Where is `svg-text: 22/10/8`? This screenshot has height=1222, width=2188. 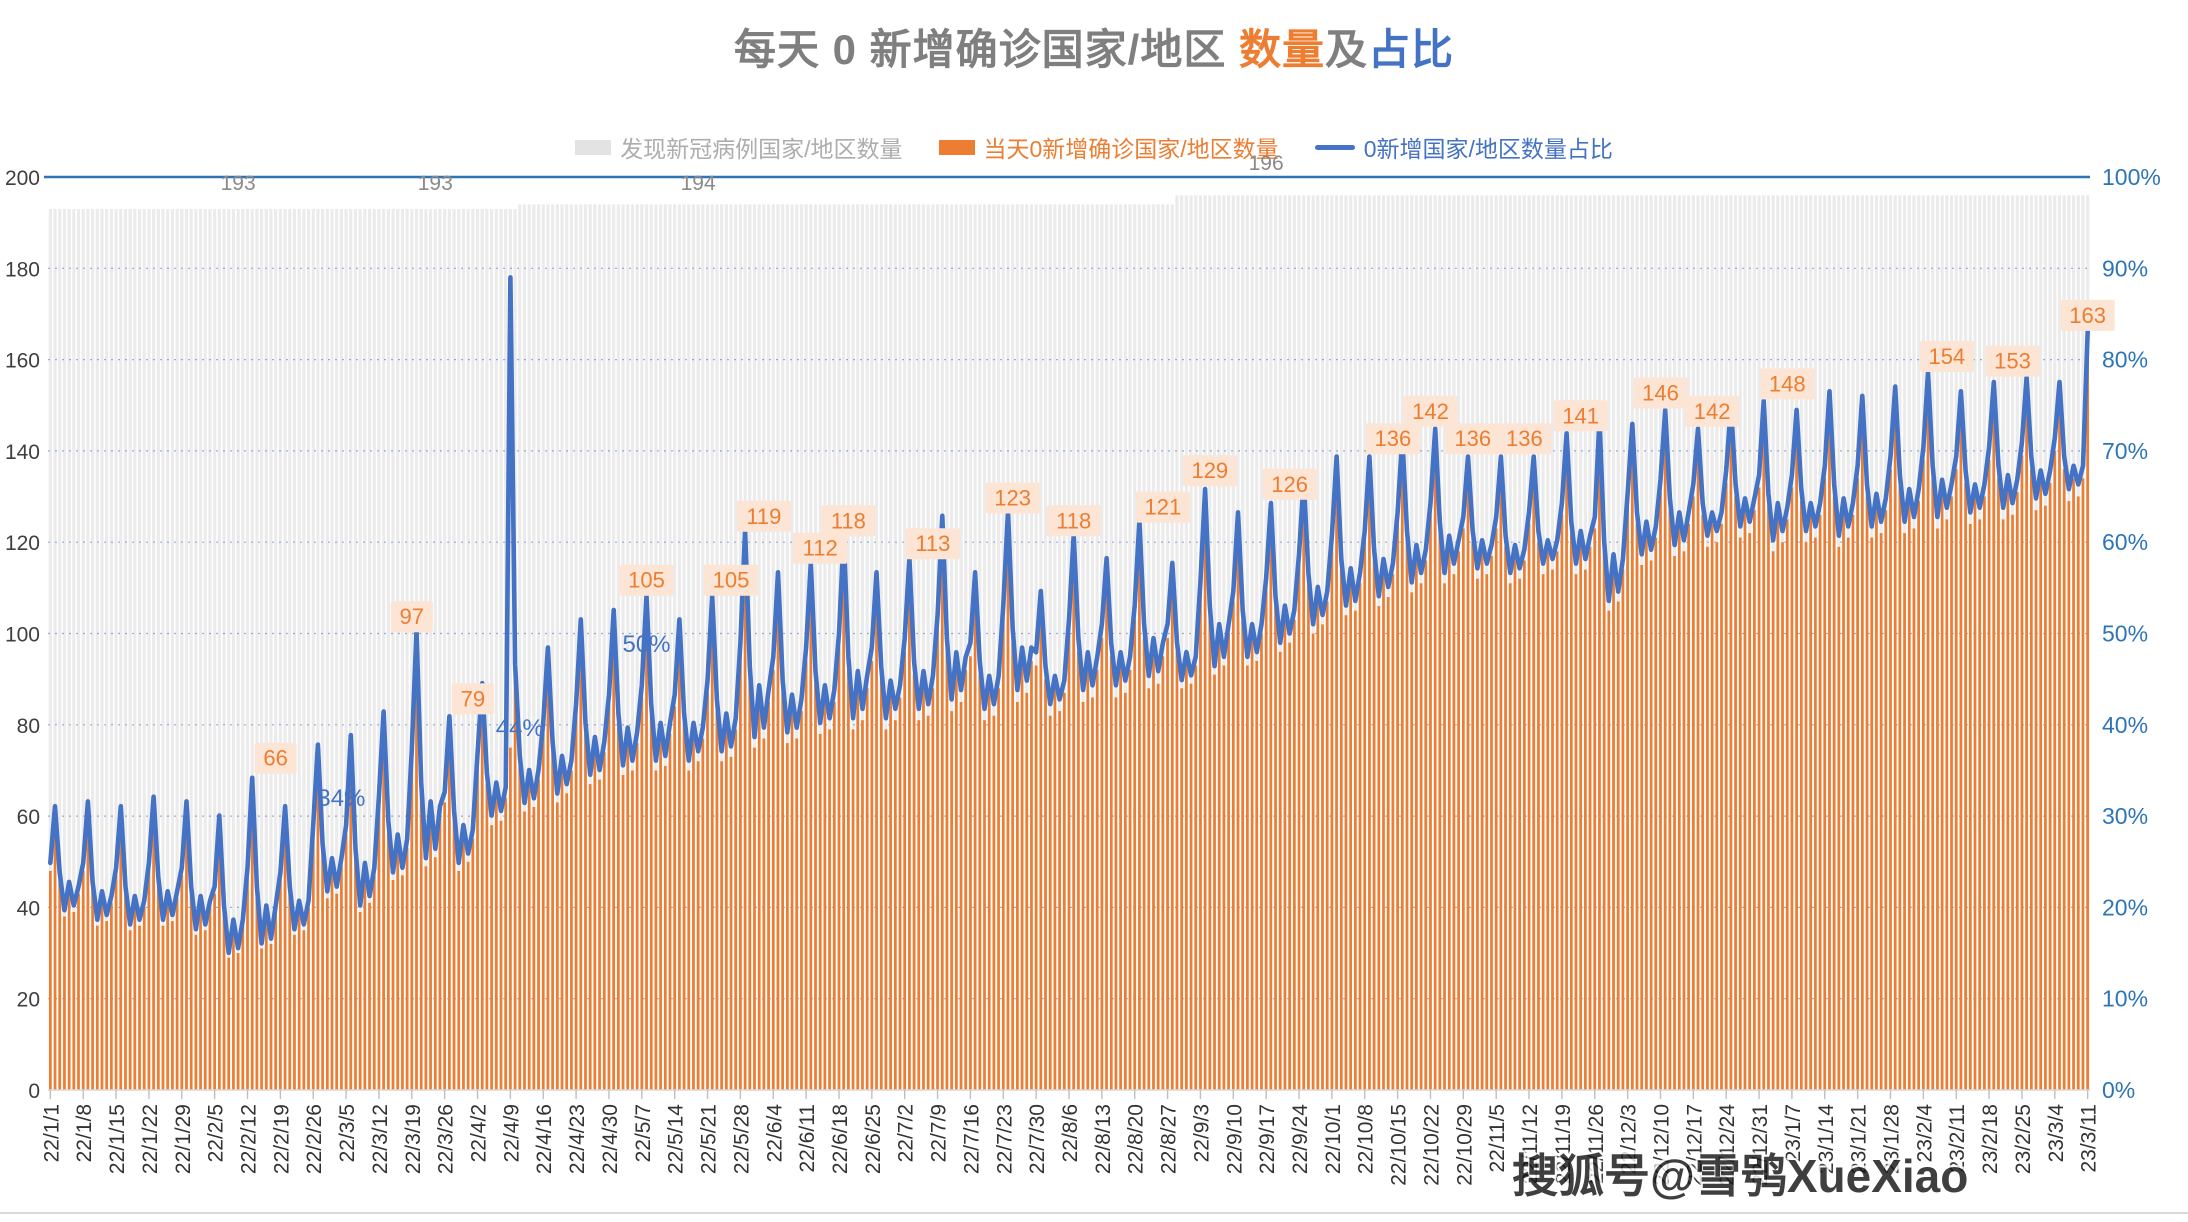 svg-text: 22/10/8 is located at coordinates (1366, 1139).